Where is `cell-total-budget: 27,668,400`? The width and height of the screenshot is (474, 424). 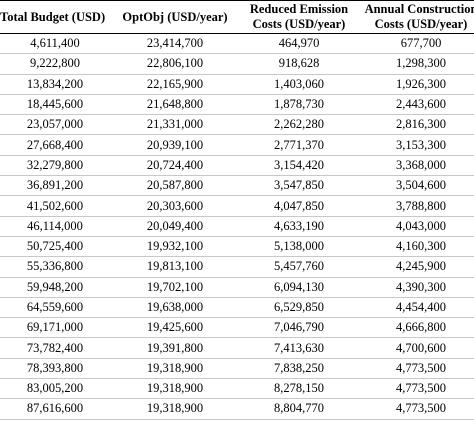
cell-total-budget: 27,668,400 is located at coordinates (57, 145).